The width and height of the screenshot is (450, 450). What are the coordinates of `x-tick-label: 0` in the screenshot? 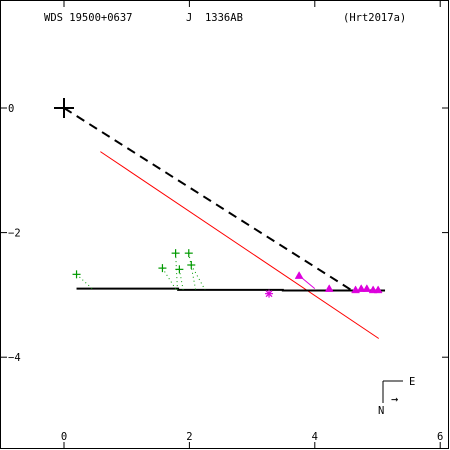 It's located at (64, 437).